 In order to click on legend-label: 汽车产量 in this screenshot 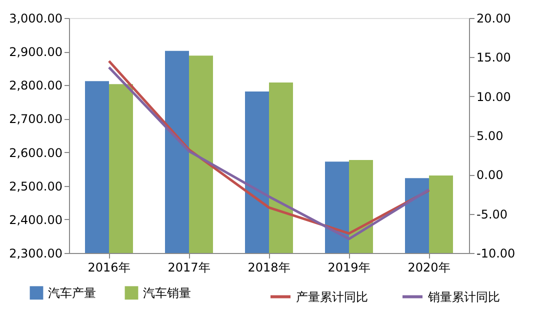, I will do `click(72, 293)`.